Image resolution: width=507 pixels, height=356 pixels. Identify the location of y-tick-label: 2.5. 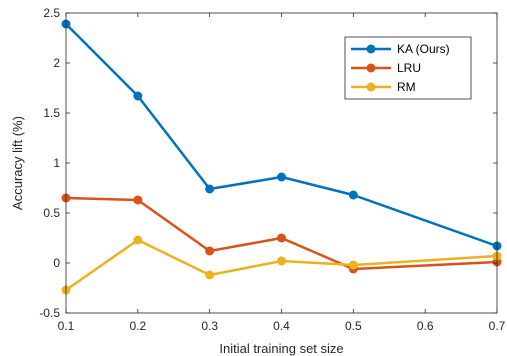
(51, 13).